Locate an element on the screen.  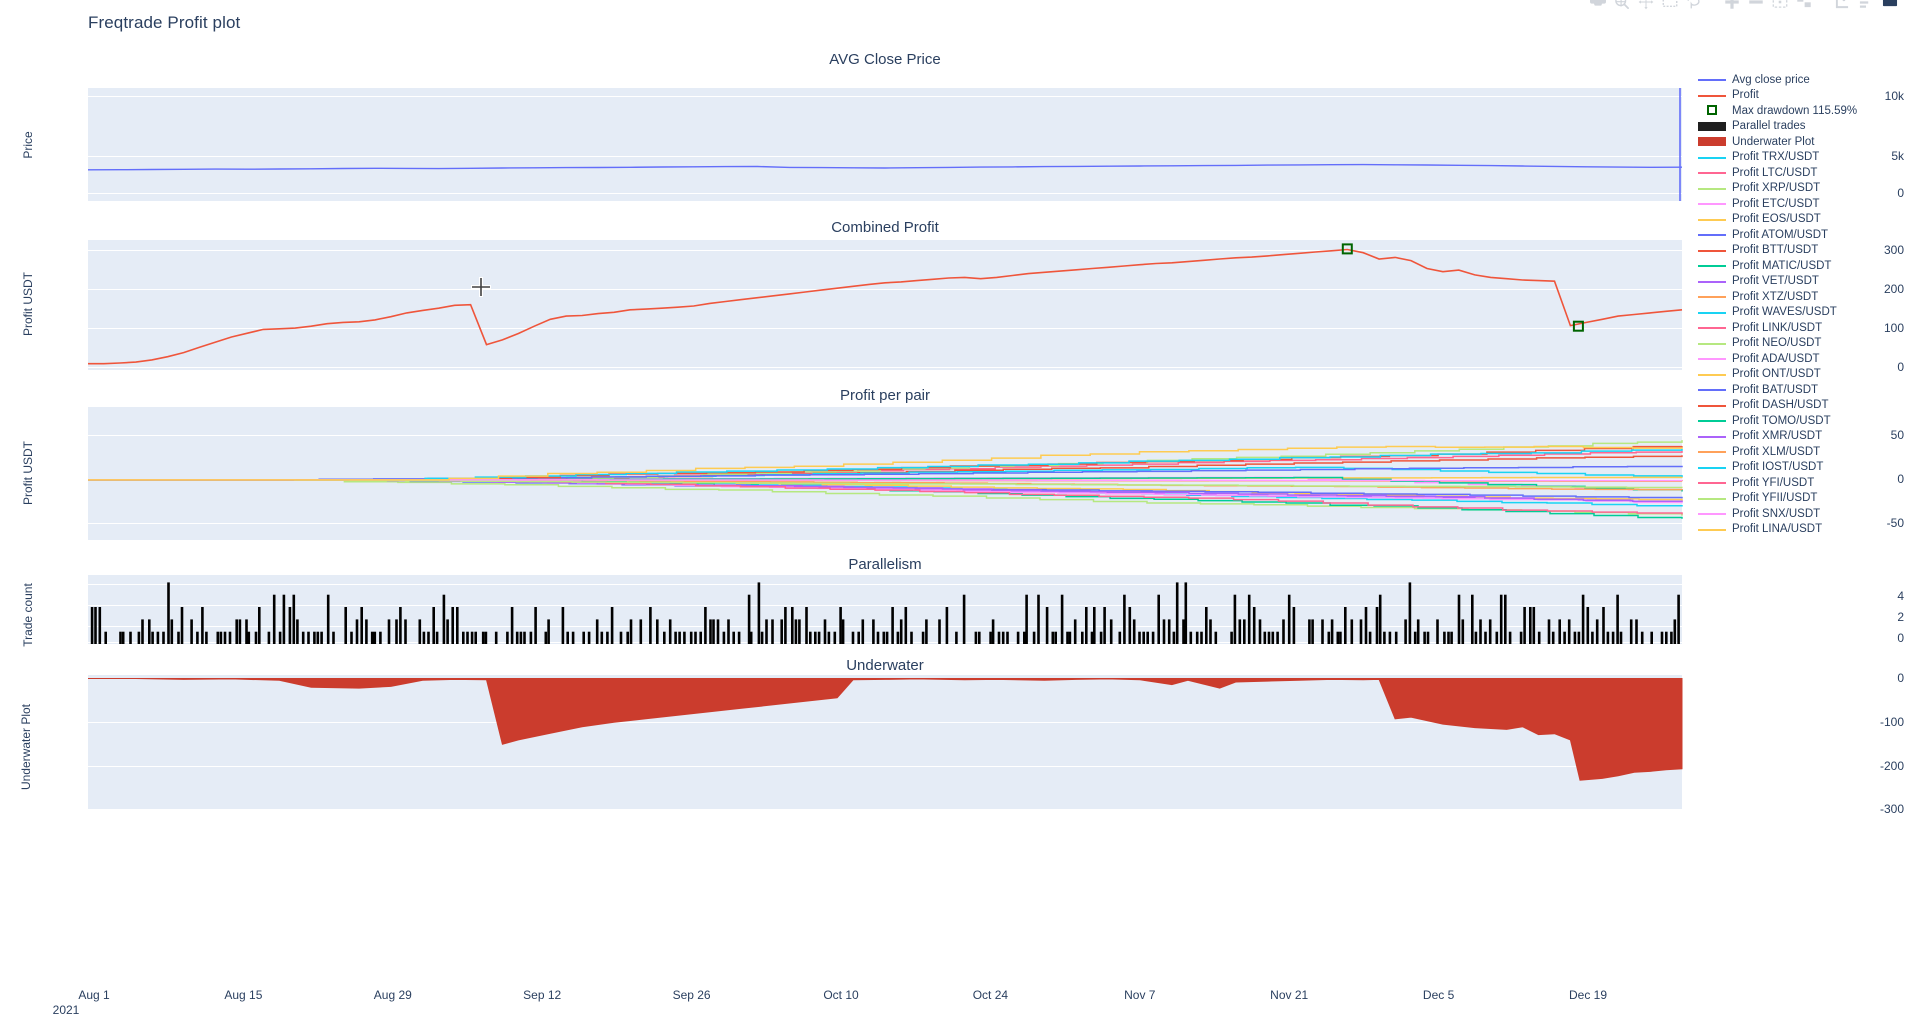
legend-item: Profit XRP/USDT is located at coordinates (1803, 189).